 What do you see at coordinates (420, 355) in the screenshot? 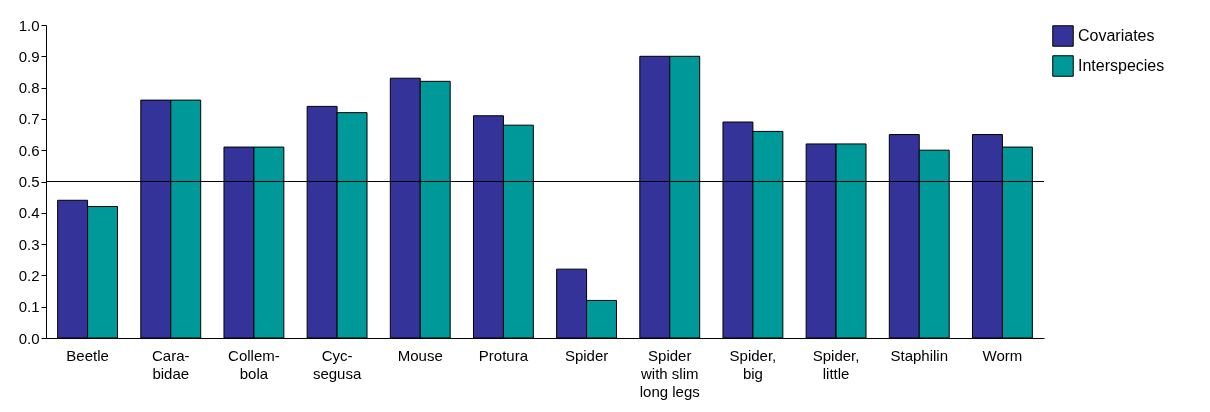
I see `x-tick-label: Mouse` at bounding box center [420, 355].